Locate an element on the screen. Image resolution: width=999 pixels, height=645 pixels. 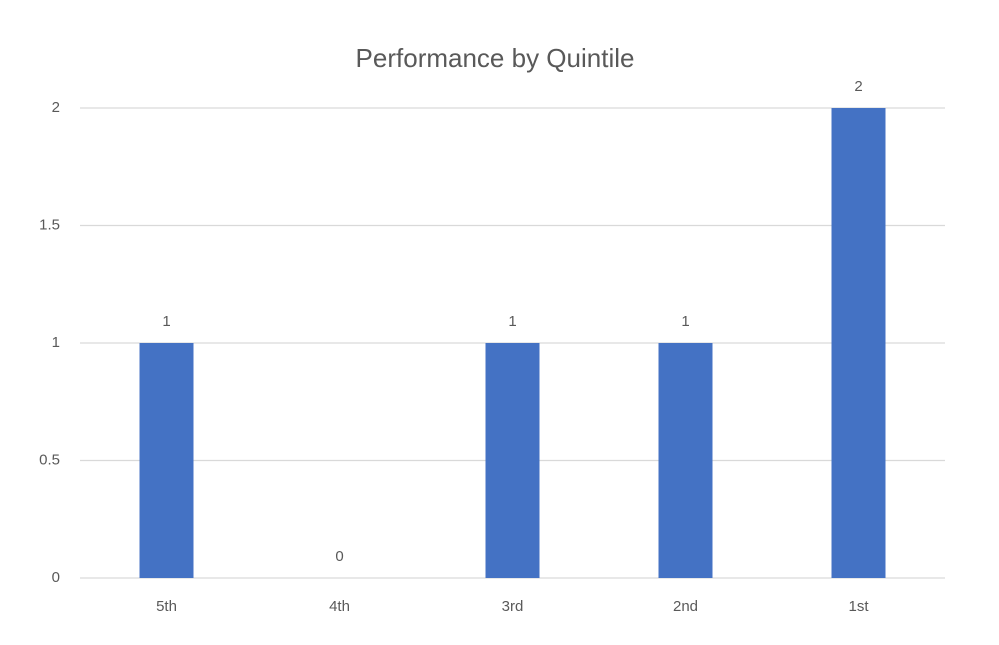
data-label: 0 is located at coordinates (339, 556).